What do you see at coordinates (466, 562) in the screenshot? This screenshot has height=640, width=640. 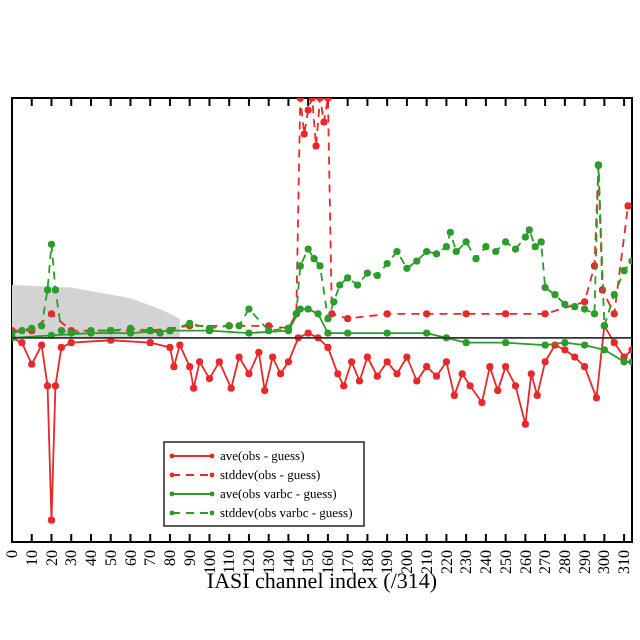 I see `x-tick-label: 230` at bounding box center [466, 562].